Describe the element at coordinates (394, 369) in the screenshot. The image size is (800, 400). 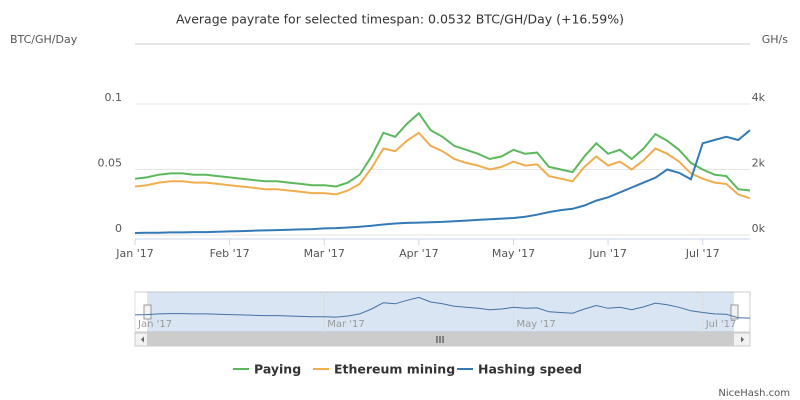
I see `legend-label: Ethereum mining` at that location.